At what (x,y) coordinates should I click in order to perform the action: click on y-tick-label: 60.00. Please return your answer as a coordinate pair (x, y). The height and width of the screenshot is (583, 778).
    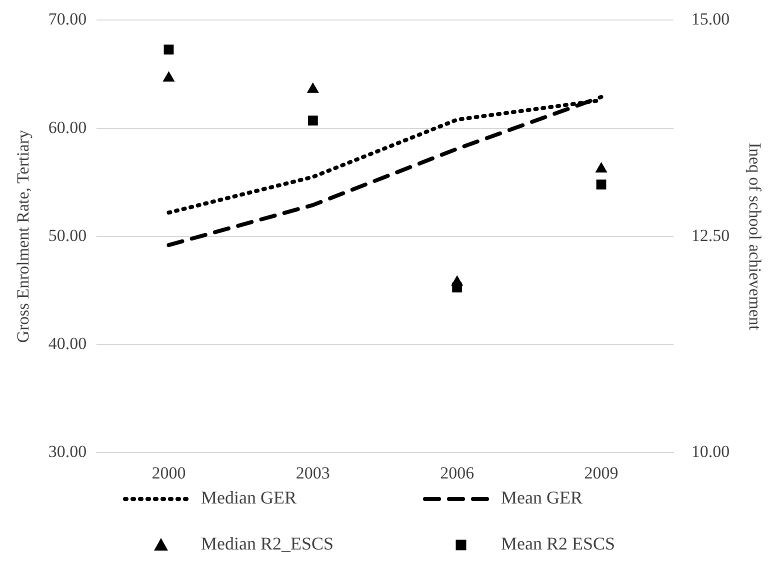
    Looking at the image, I should click on (67, 127).